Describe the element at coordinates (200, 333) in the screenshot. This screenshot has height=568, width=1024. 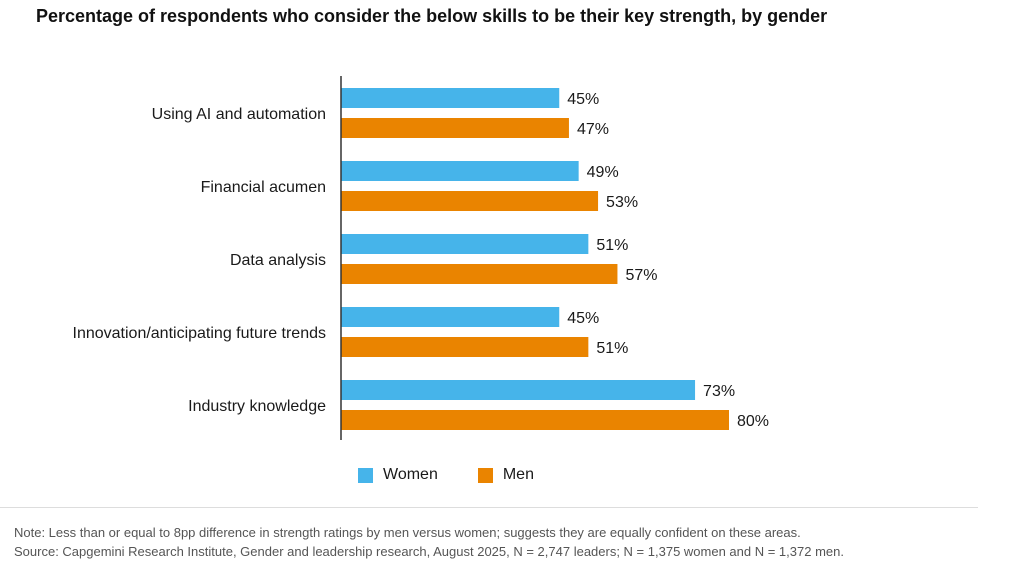
I see `category-label: Innovation/anticipating future trends` at that location.